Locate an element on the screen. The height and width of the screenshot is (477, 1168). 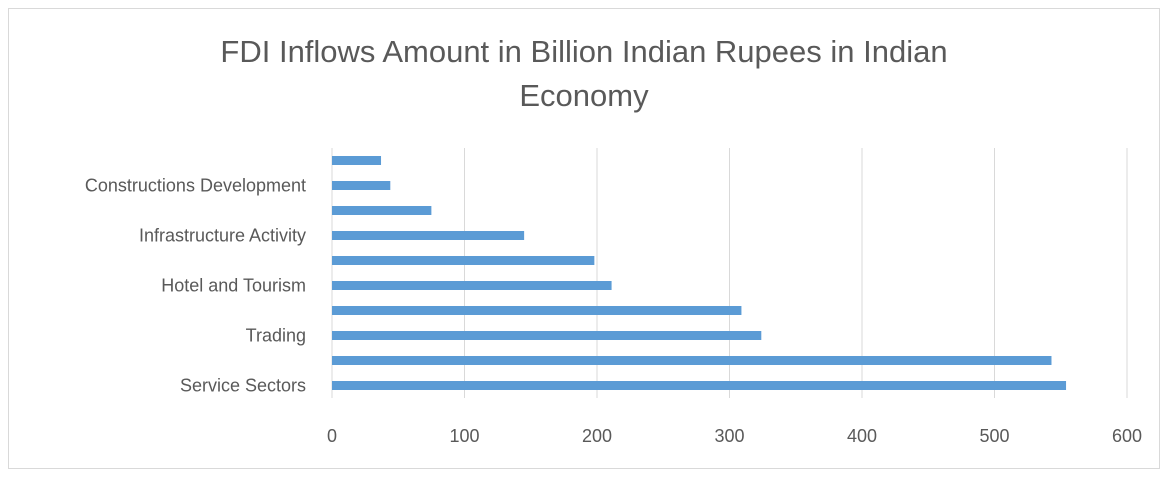
x-tick-label: 600 is located at coordinates (1127, 436).